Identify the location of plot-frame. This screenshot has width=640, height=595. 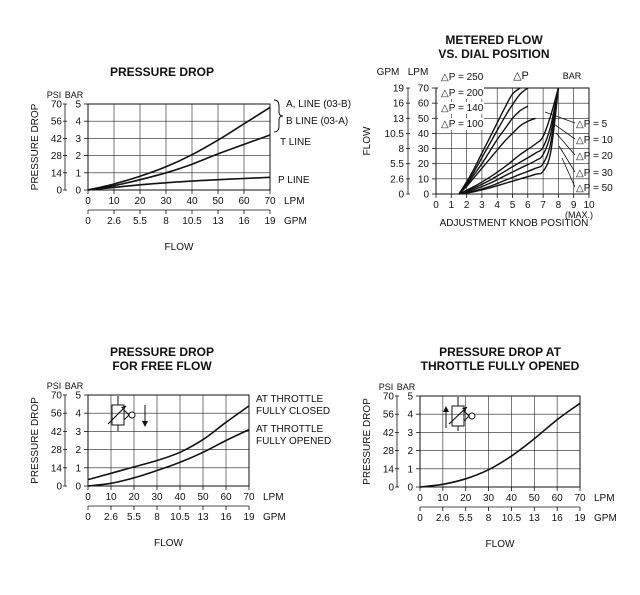
(500, 441).